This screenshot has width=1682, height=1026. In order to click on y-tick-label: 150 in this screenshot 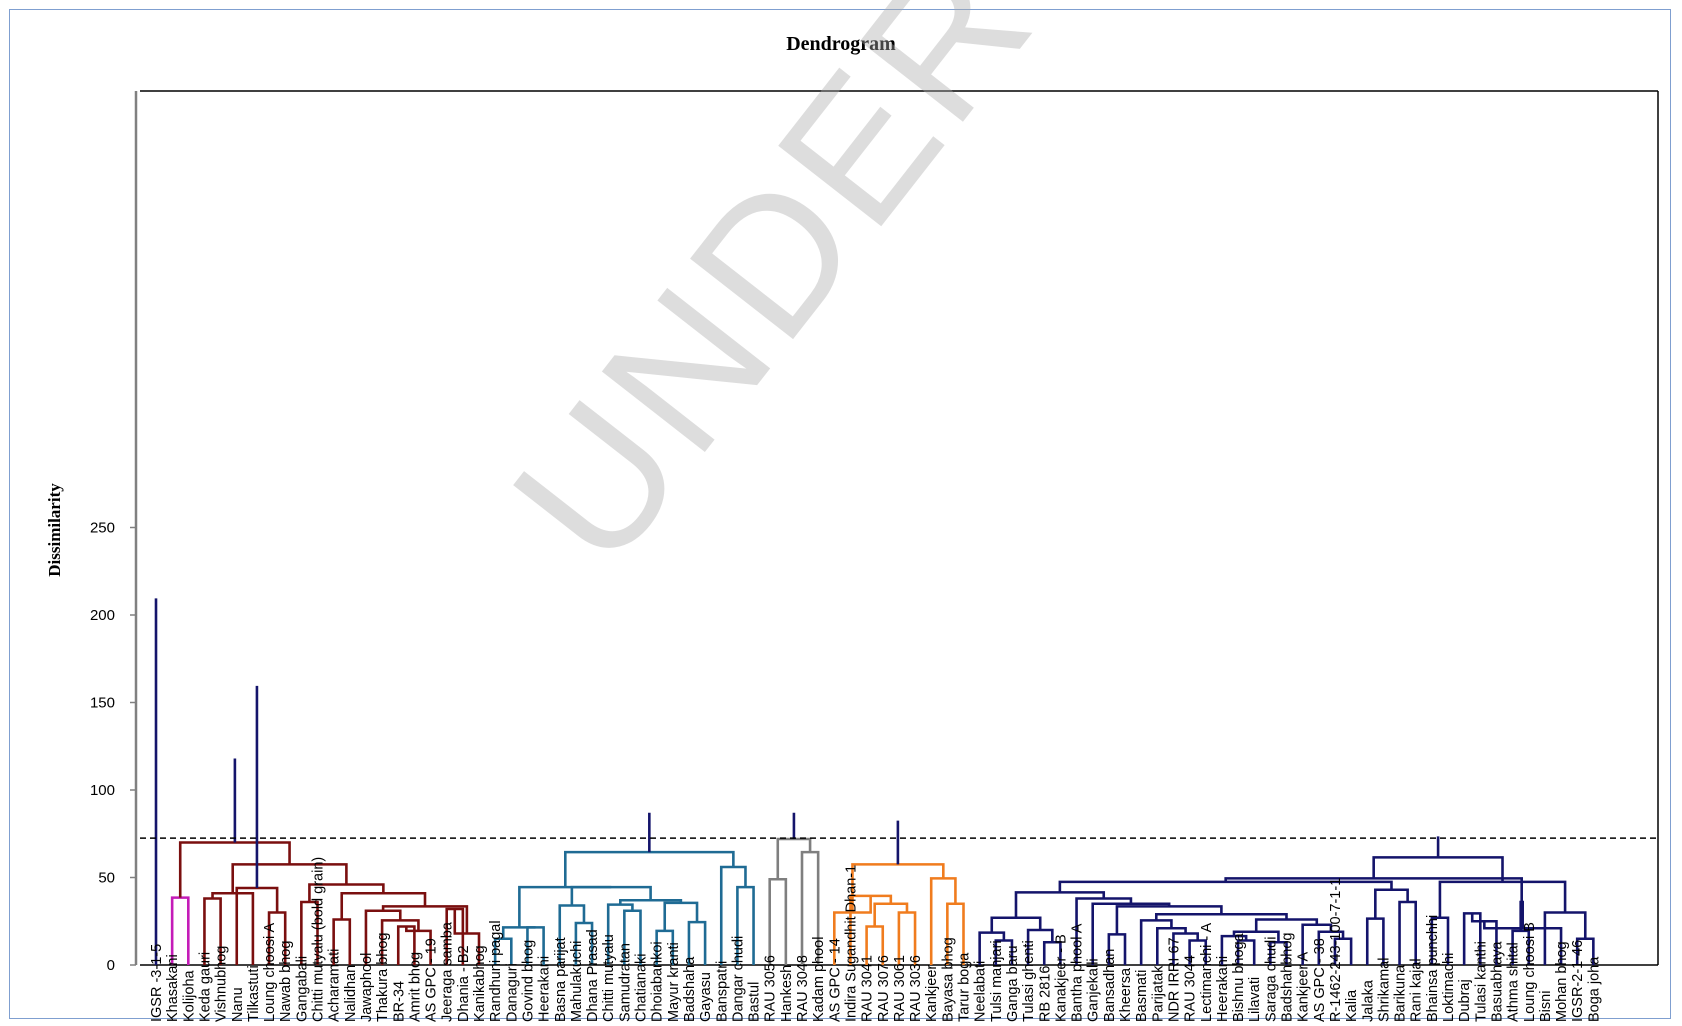, I will do `click(102, 703)`.